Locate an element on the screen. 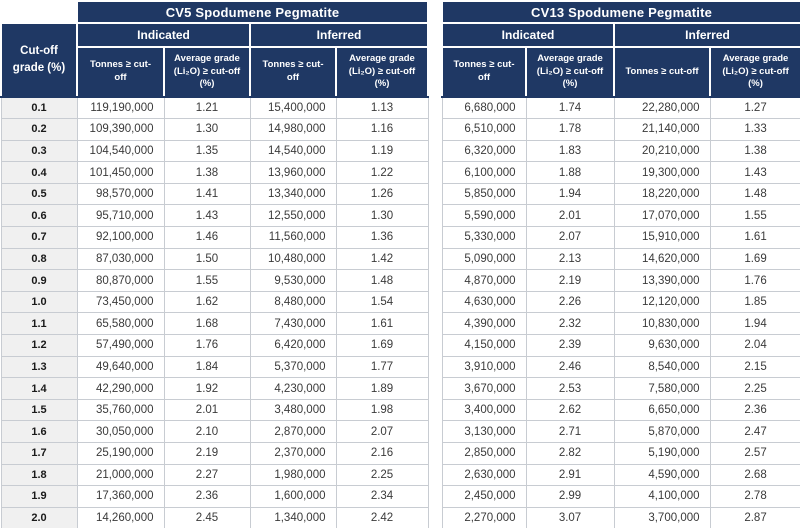  cv13-inferred-tonnes-value: 4,100,000 is located at coordinates (662, 496).